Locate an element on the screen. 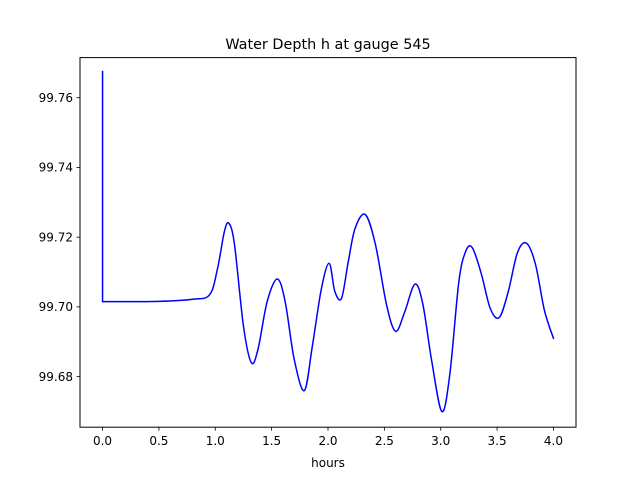  x-tick-label: 0.0 is located at coordinates (102, 441).